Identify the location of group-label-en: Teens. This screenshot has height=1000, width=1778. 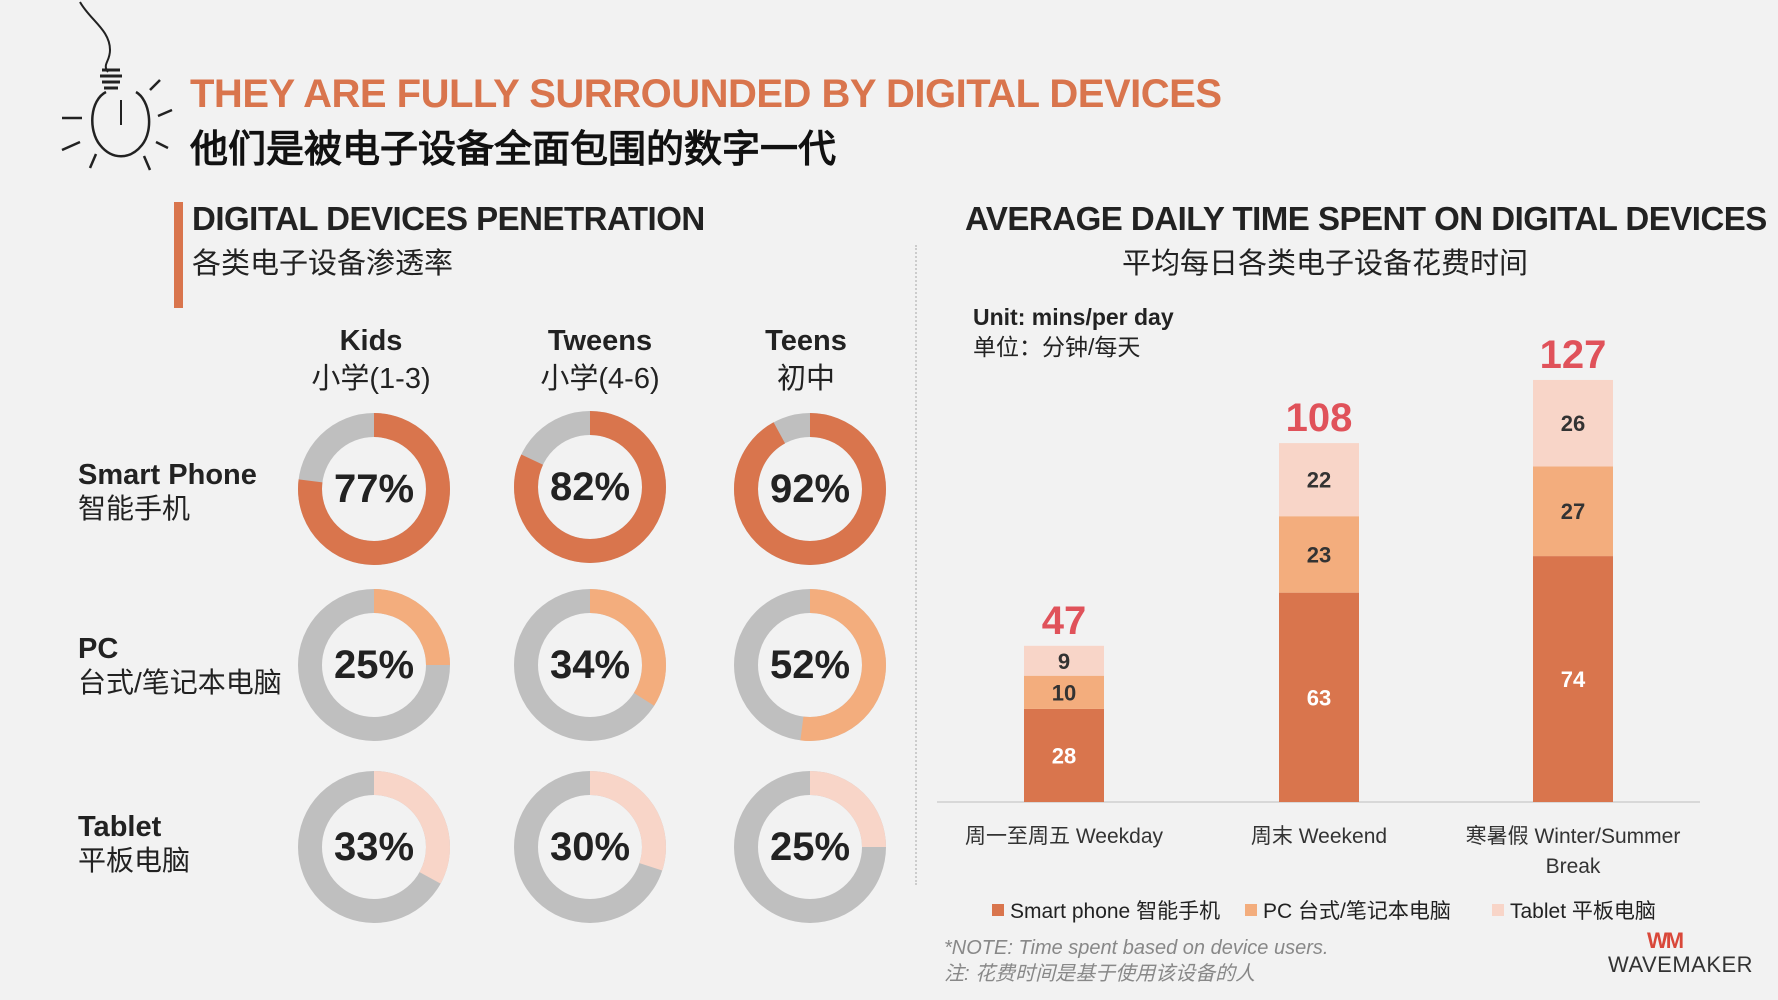
(806, 341).